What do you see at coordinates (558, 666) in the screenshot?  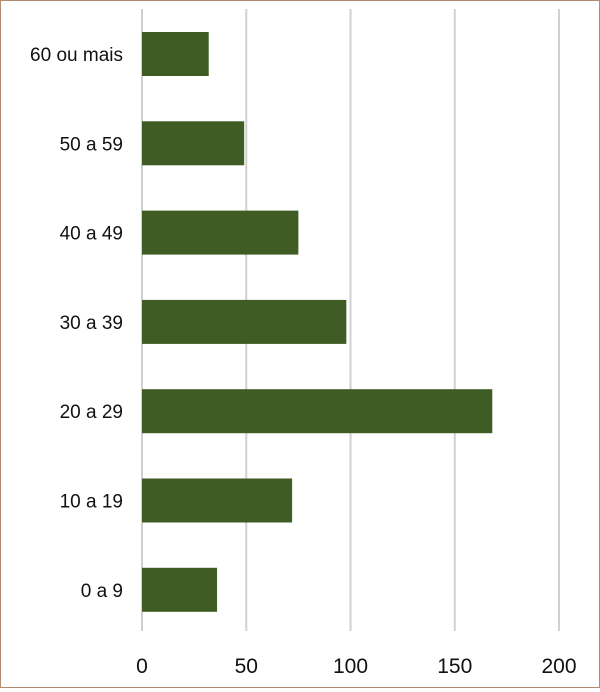 I see `x-tick-label: 200` at bounding box center [558, 666].